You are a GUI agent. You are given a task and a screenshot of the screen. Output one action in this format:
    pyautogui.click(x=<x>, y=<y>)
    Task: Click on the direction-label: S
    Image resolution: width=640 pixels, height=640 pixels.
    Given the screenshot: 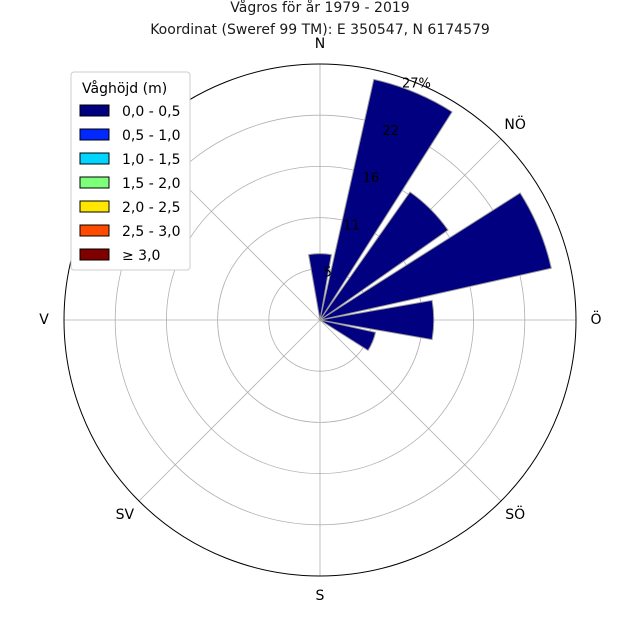 What is the action you would take?
    pyautogui.click(x=320, y=596)
    